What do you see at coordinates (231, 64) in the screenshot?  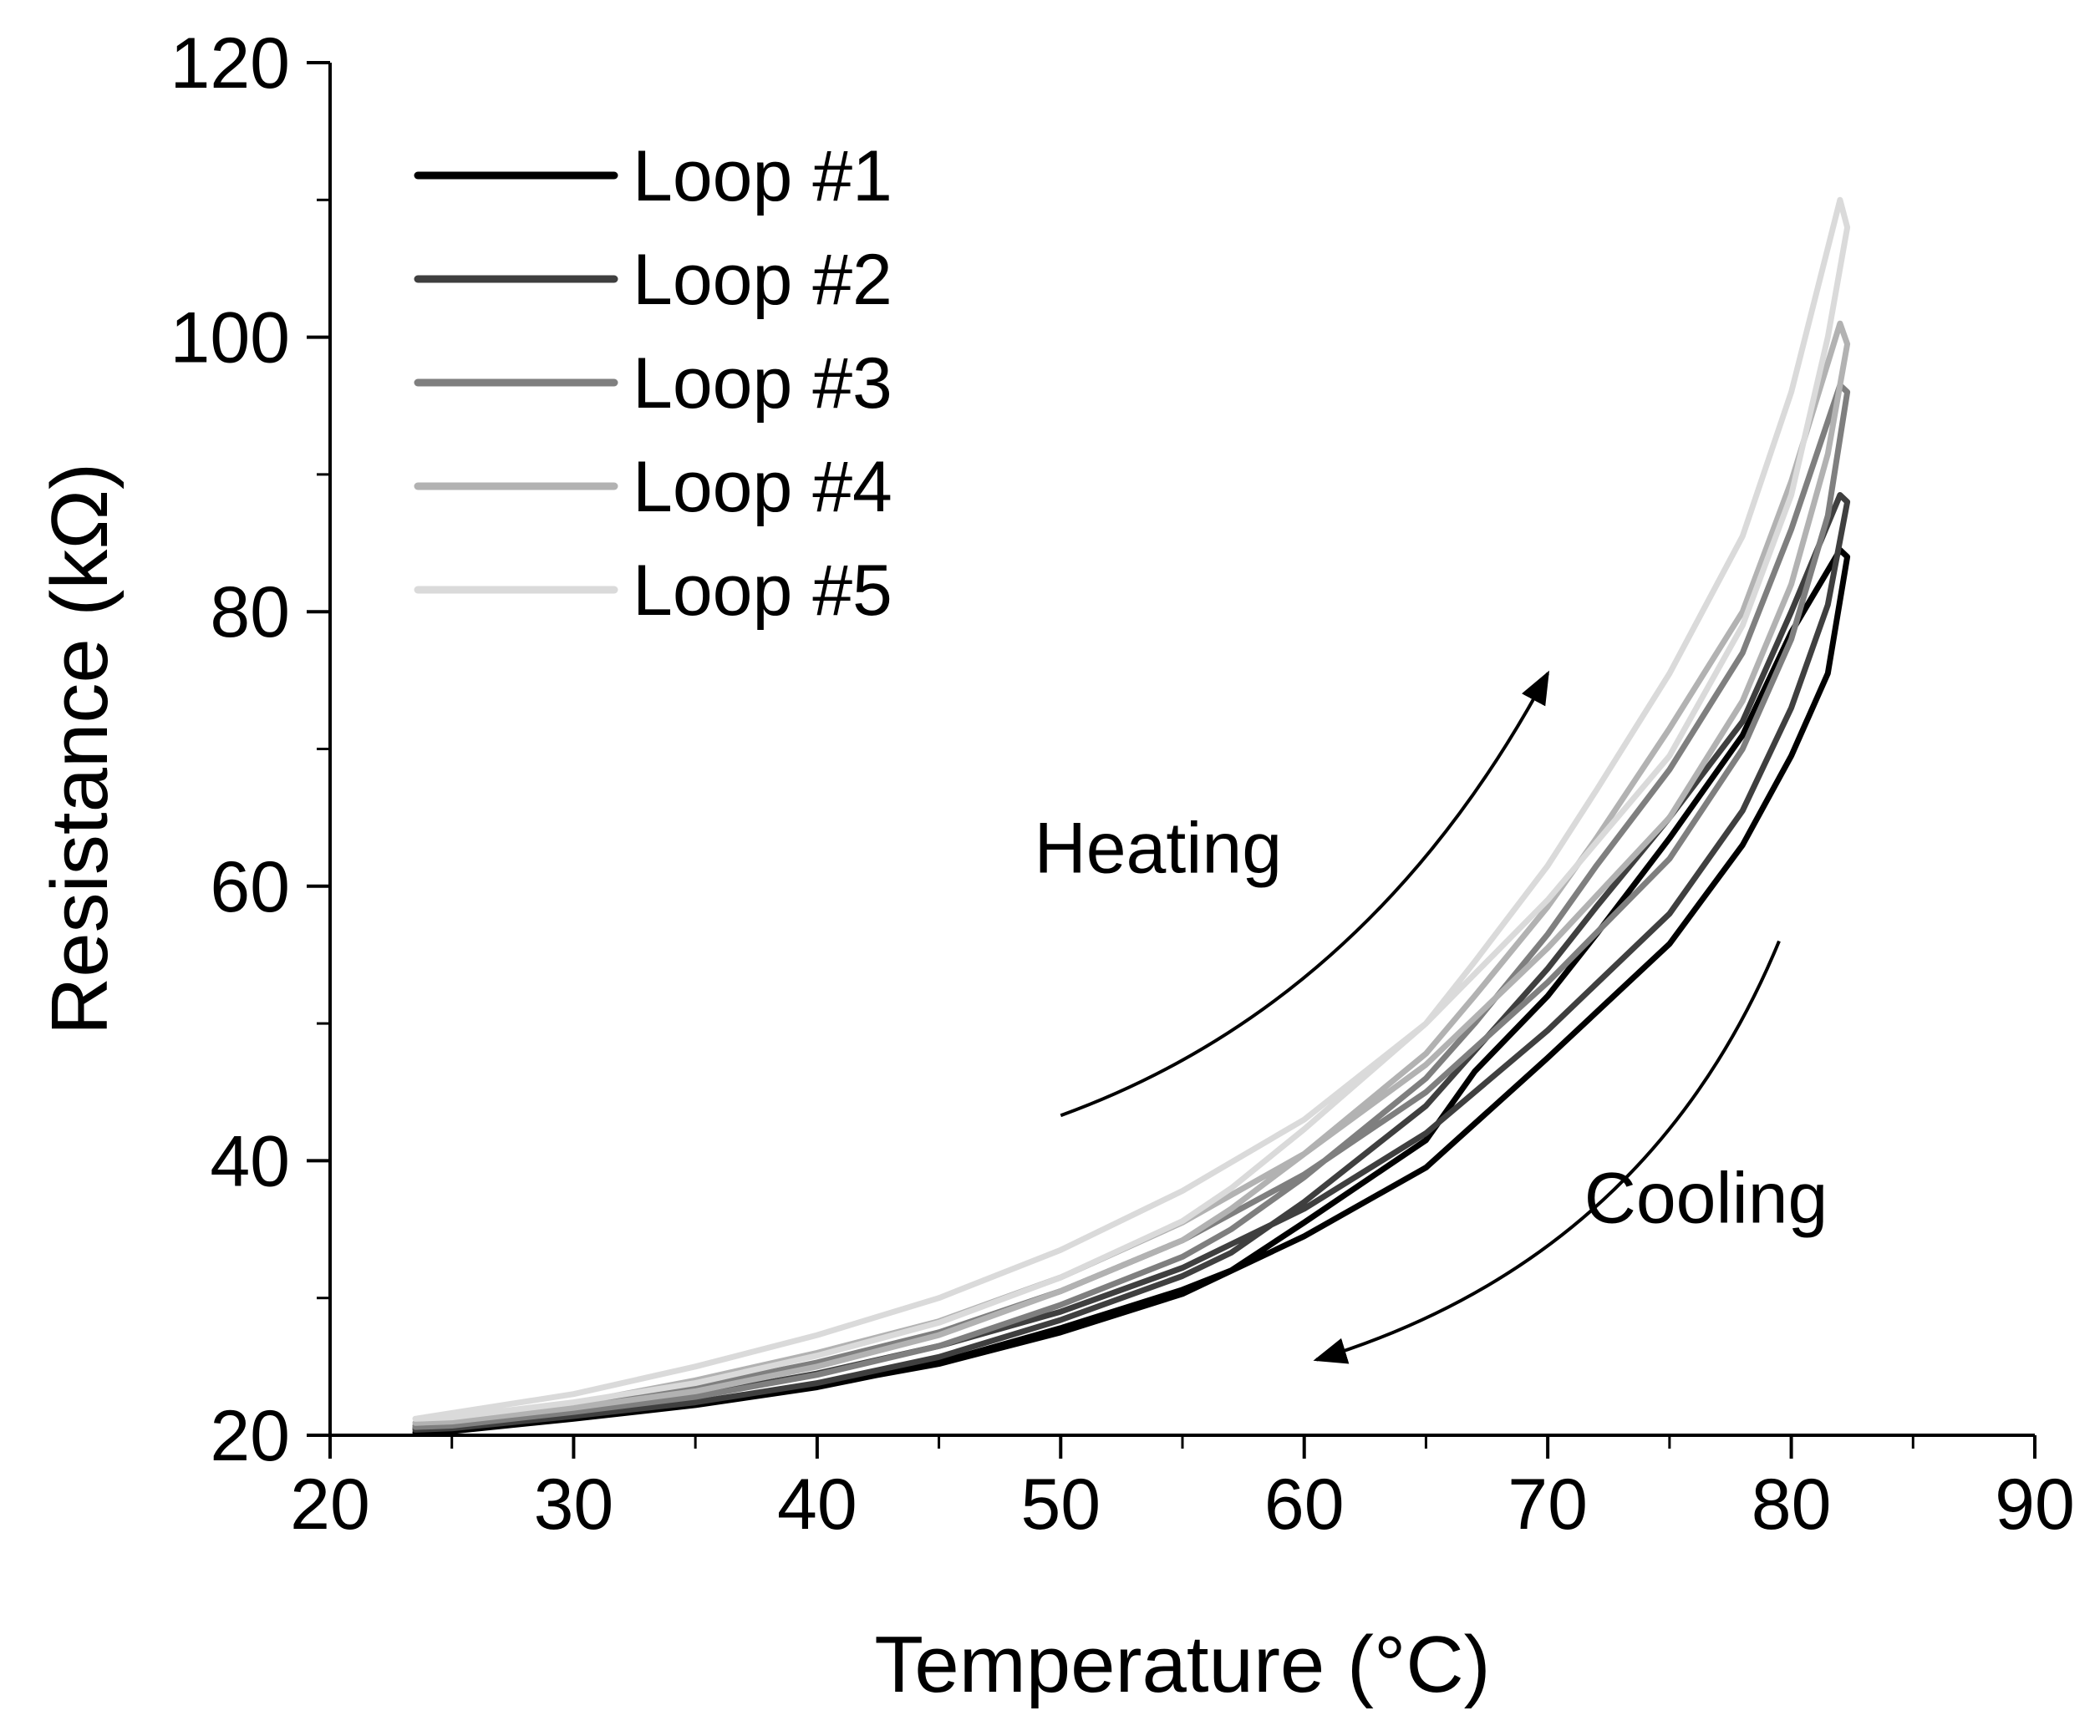 I see `y-tick-label-120: 120` at bounding box center [231, 64].